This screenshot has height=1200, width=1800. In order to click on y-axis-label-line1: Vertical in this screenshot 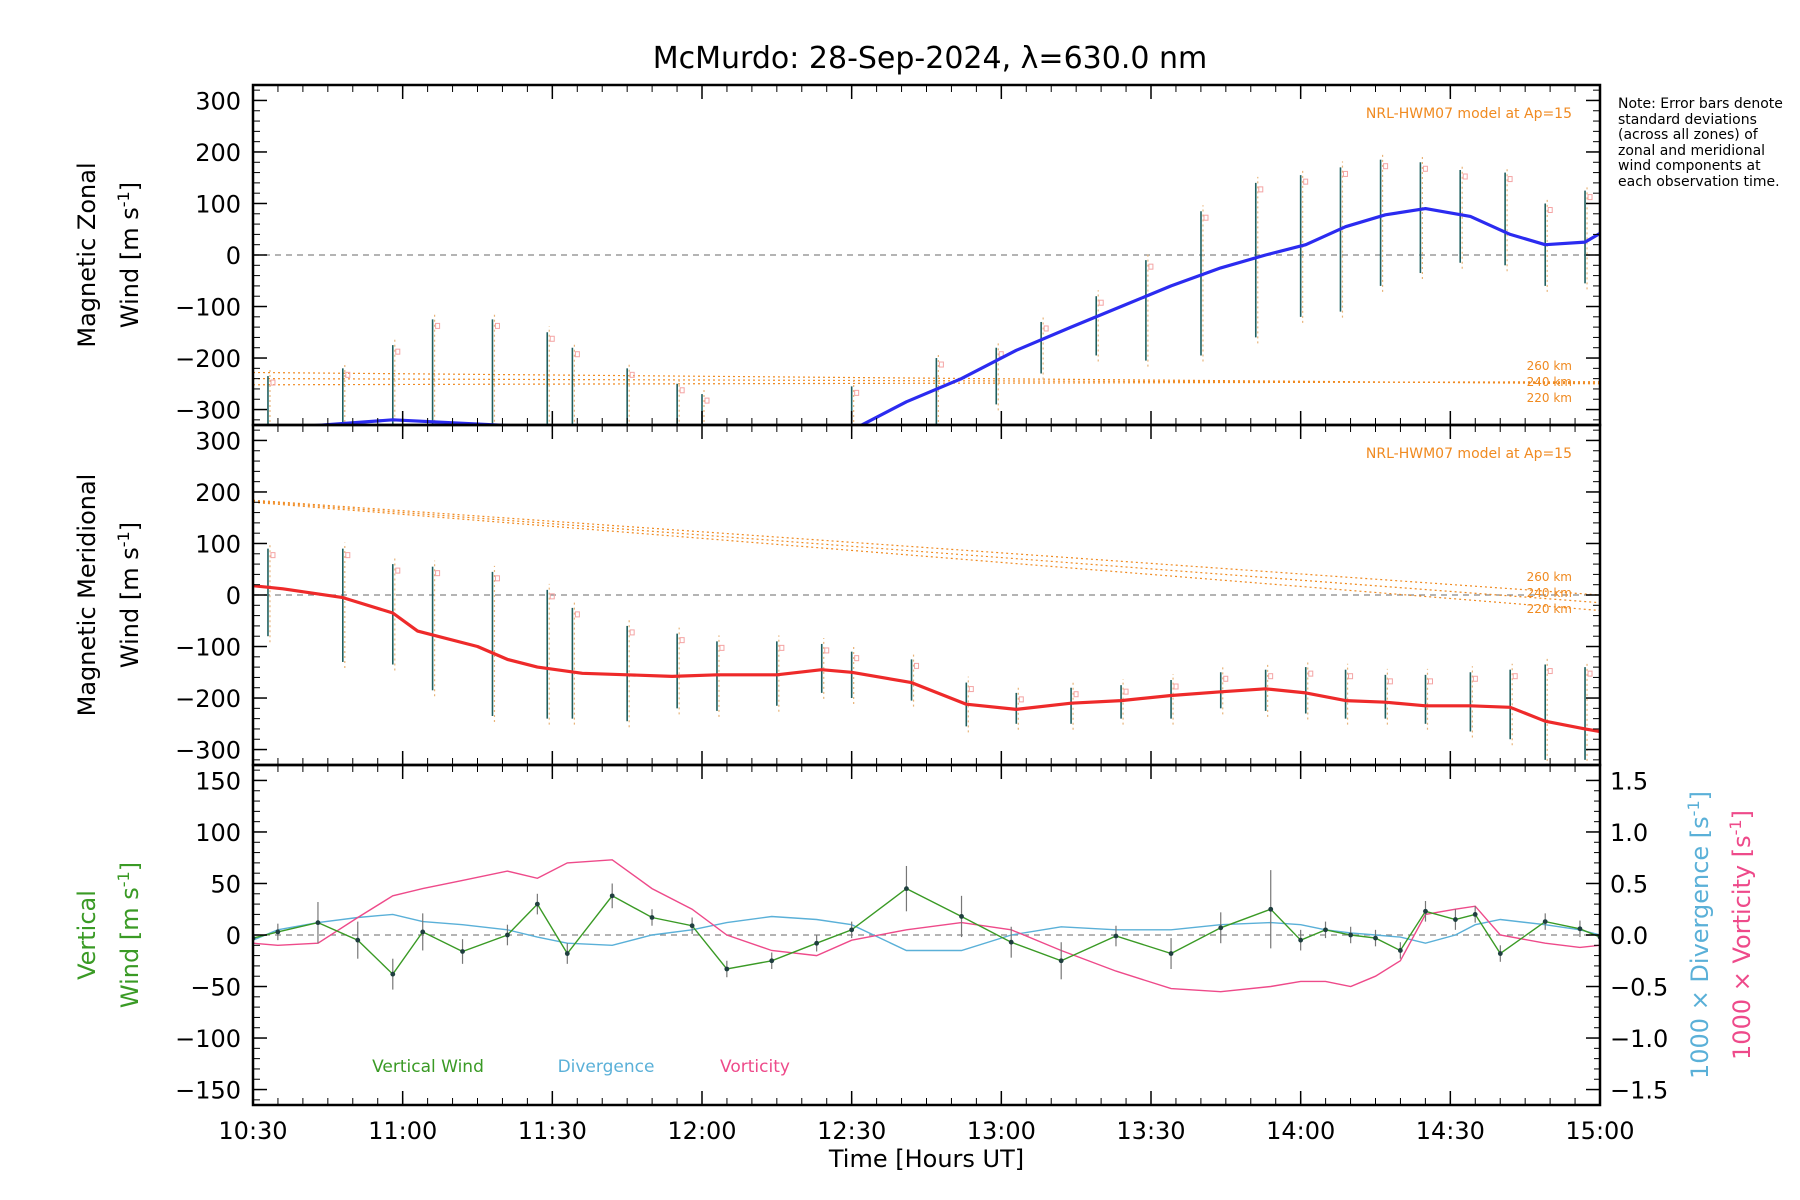, I will do `click(87, 935)`.